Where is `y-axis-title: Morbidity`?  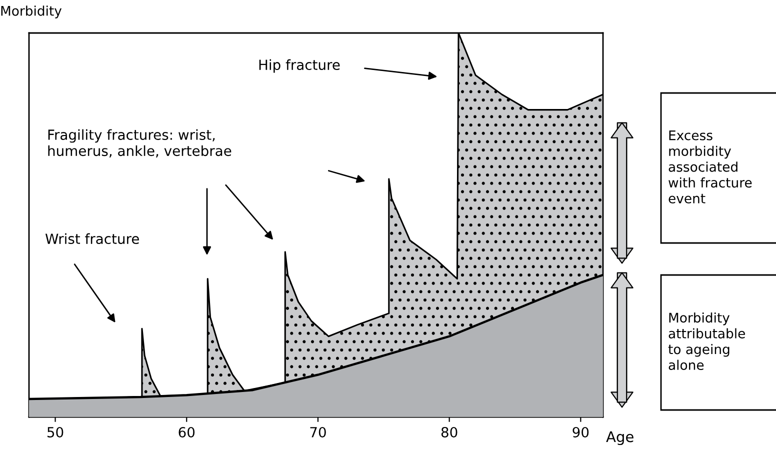 y-axis-title: Morbidity is located at coordinates (31, 12).